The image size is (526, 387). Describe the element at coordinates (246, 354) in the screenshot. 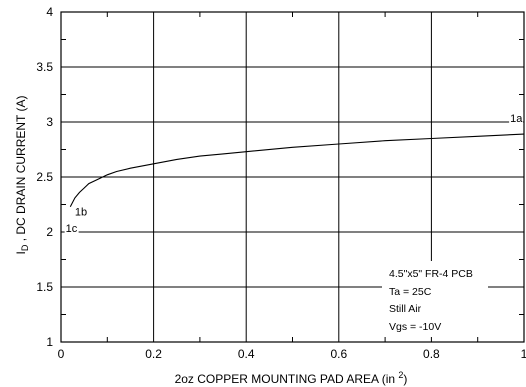

I see `x-tick-label: 0.4` at that location.